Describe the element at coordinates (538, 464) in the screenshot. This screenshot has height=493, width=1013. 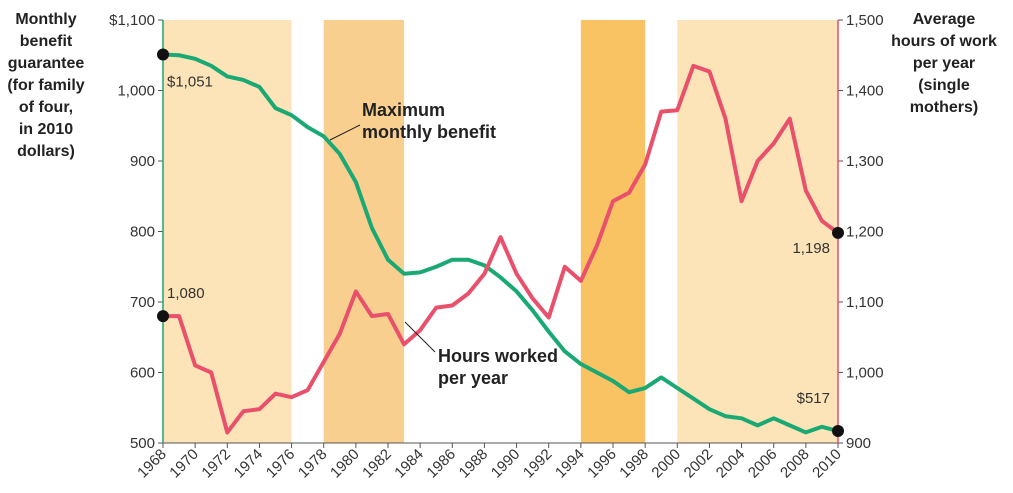
I see `x-tick-label: 1992` at that location.